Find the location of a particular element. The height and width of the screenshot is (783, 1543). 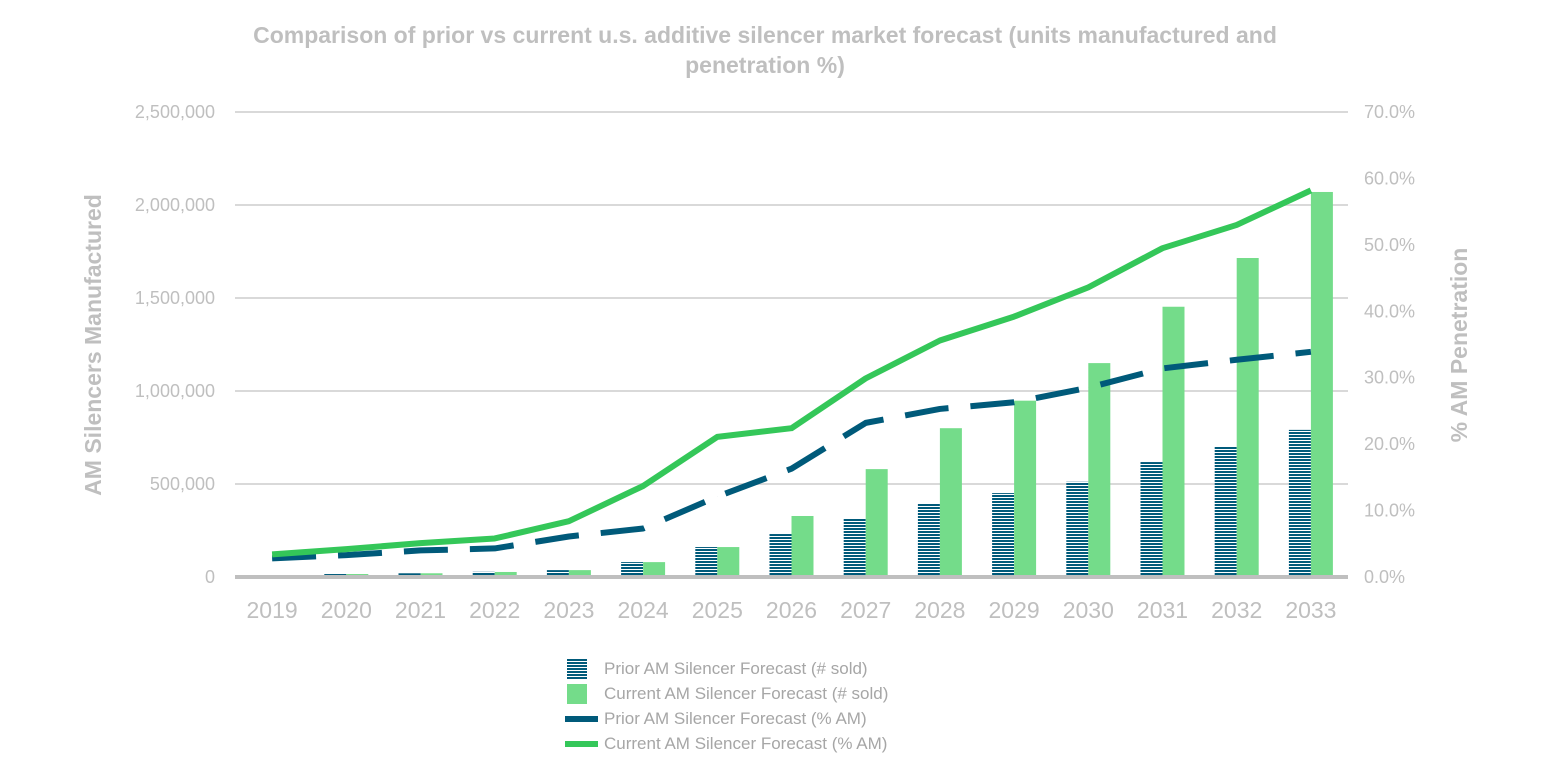

y2-tick-label: 70.0% is located at coordinates (1389, 112).